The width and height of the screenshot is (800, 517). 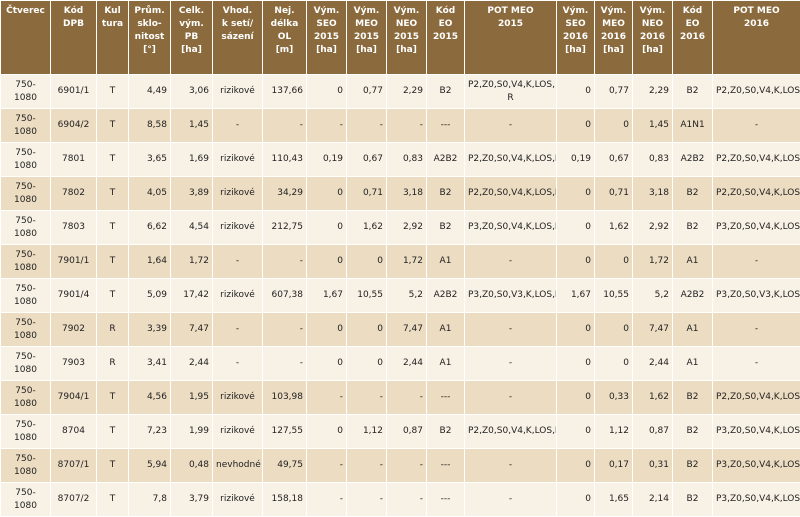 What do you see at coordinates (149, 397) in the screenshot?
I see `table-cell: 4,56` at bounding box center [149, 397].